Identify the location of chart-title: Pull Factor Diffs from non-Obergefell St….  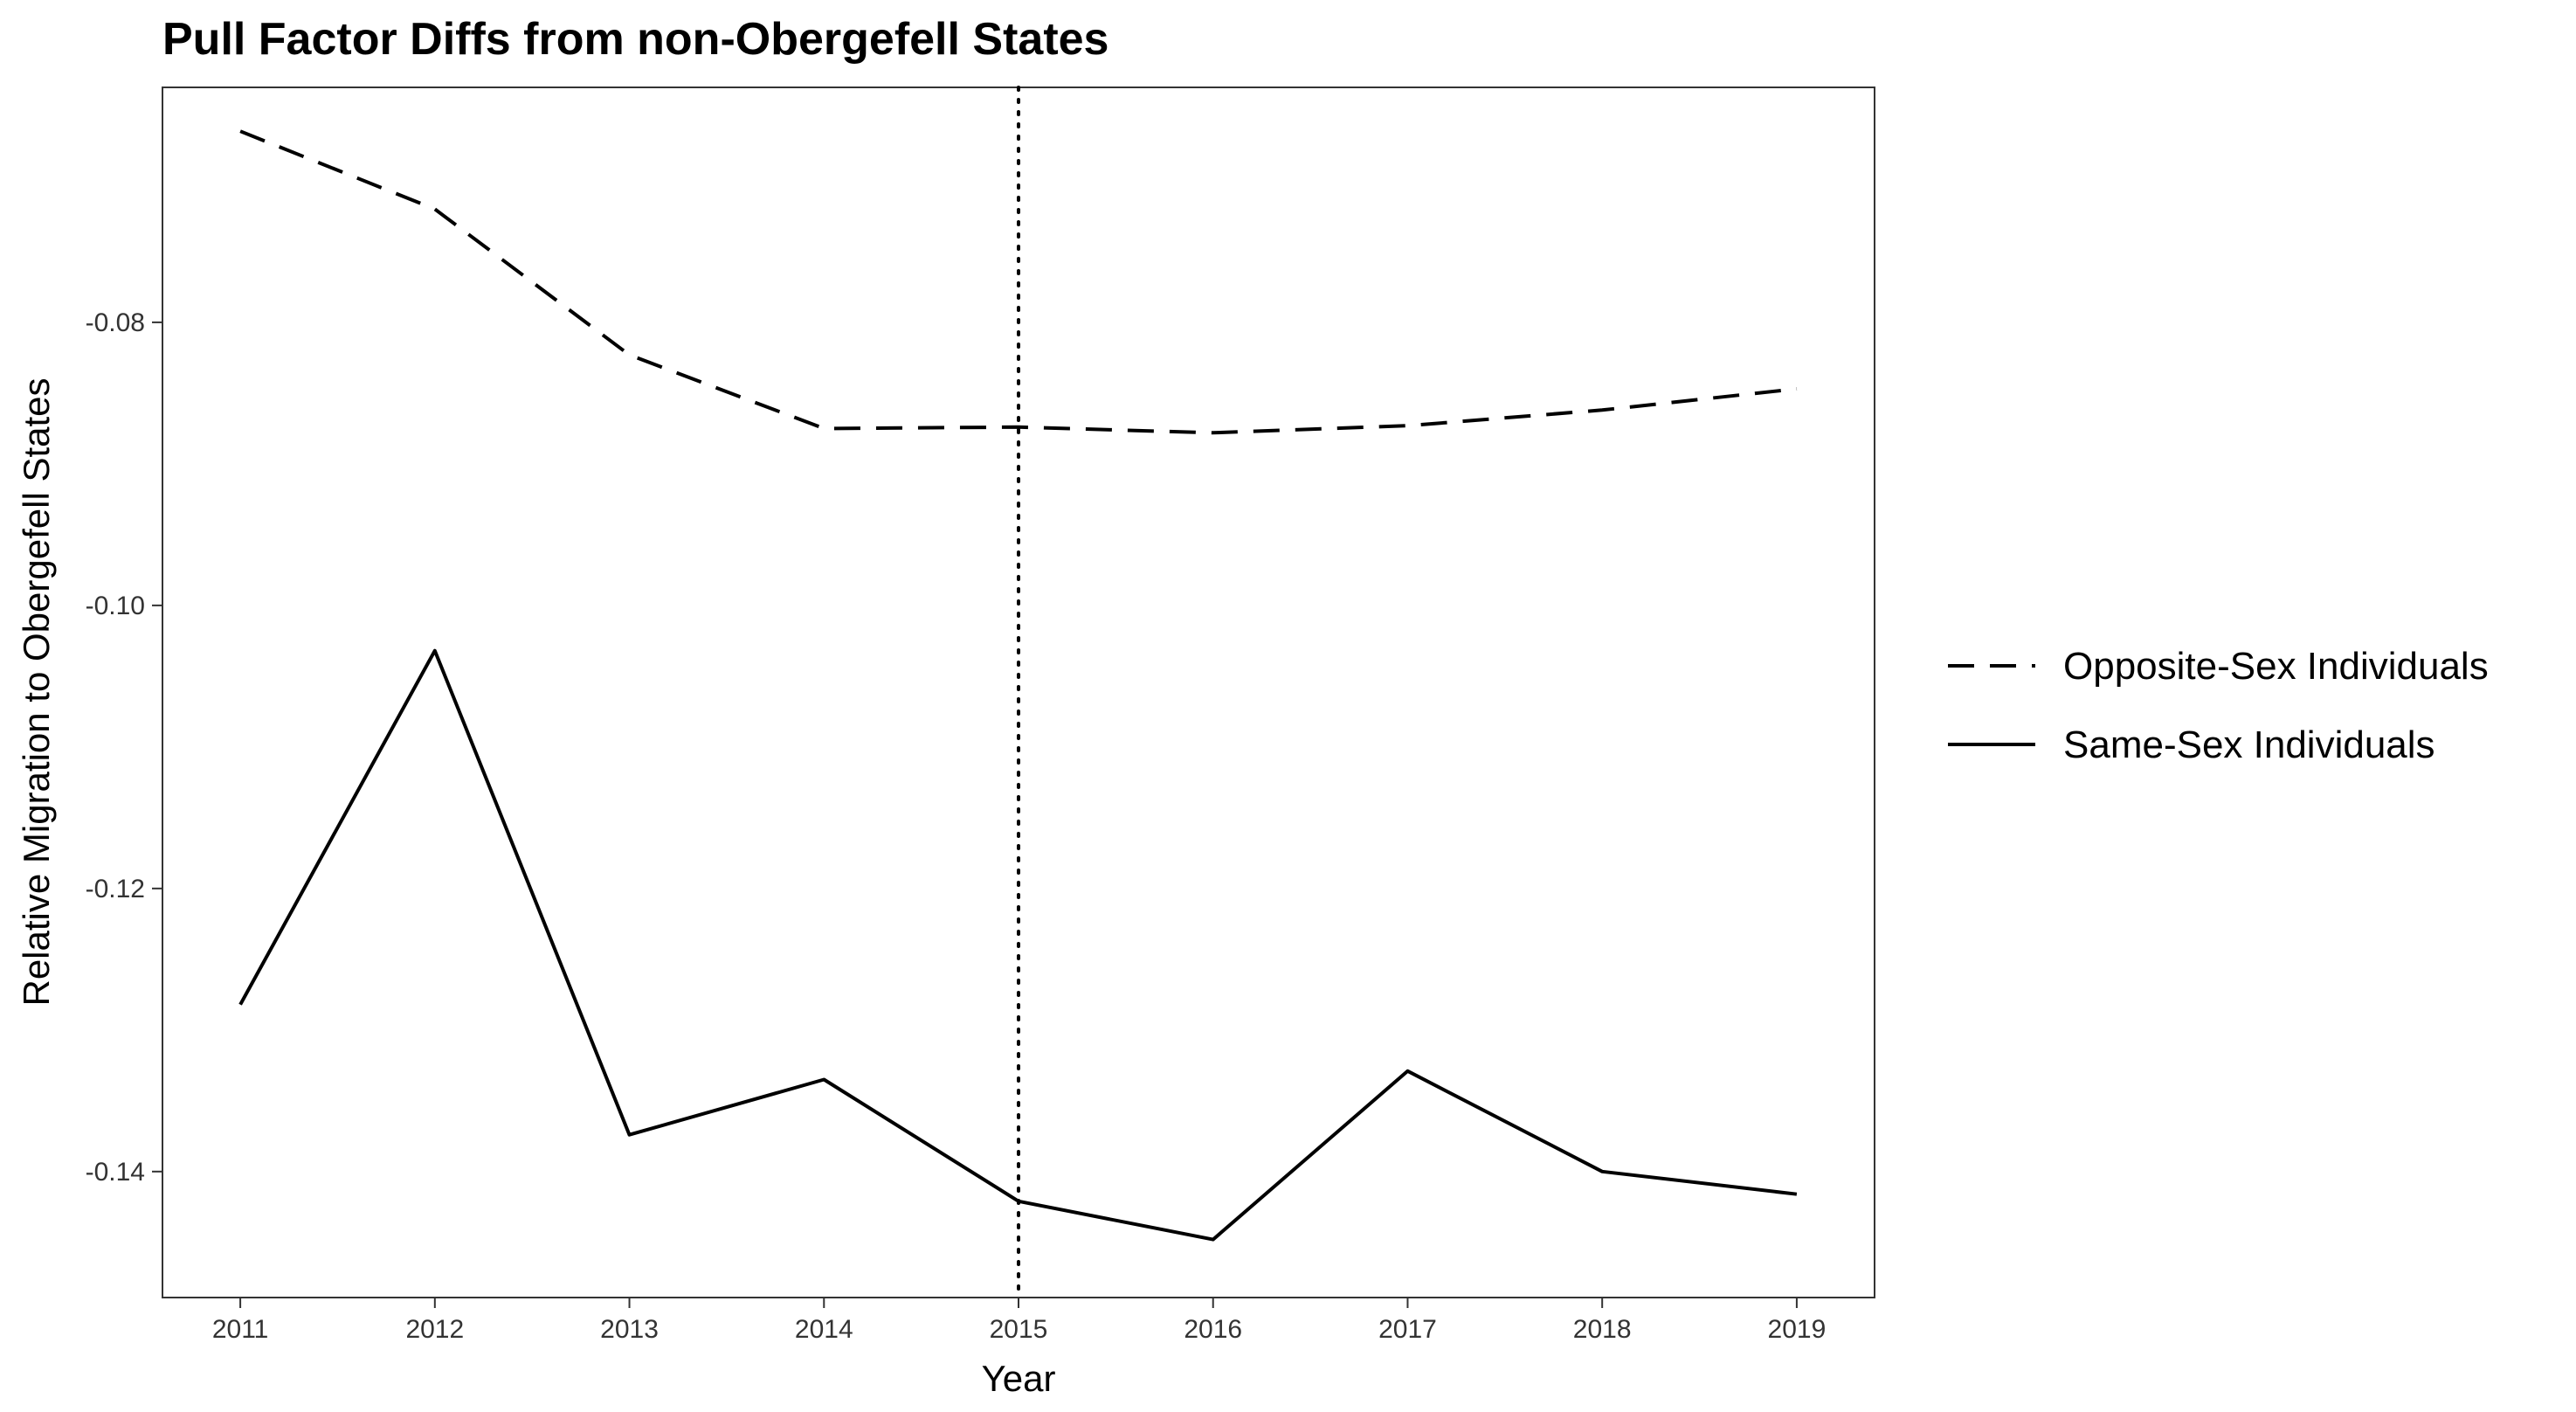
(635, 39).